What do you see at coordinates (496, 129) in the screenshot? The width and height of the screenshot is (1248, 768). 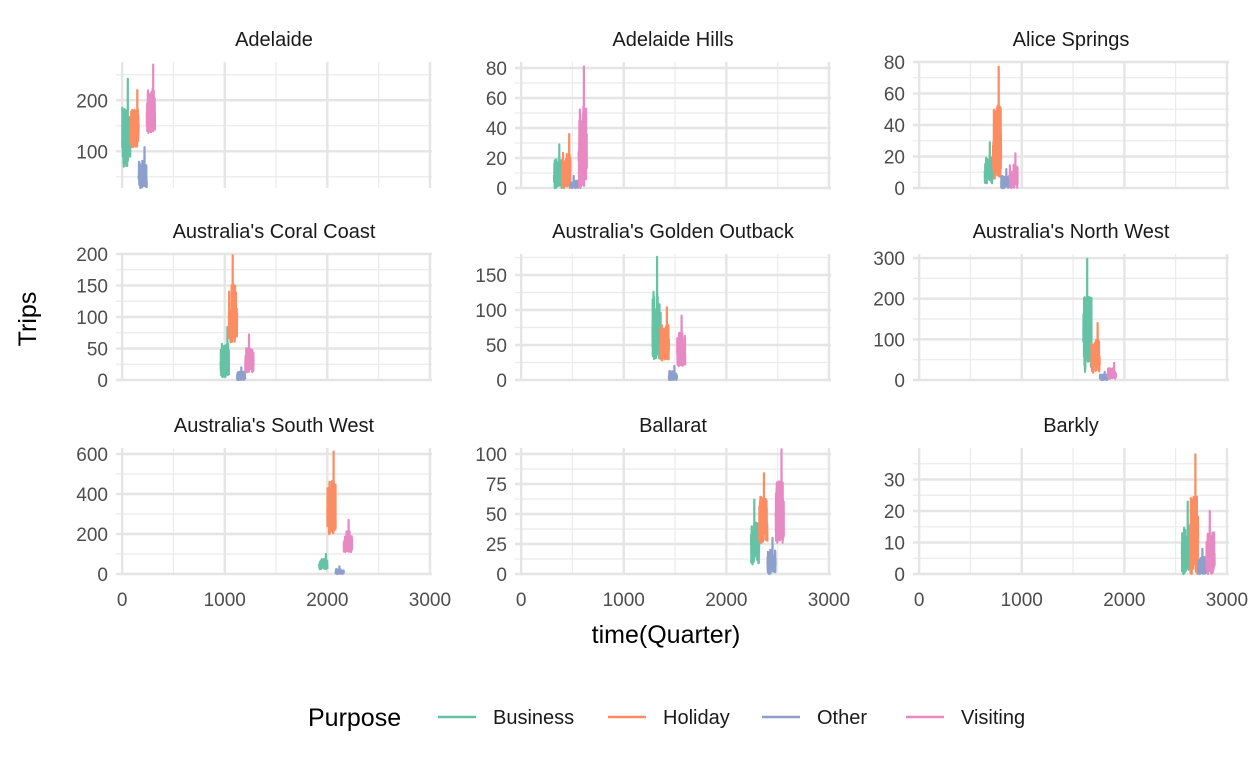 I see `y-tick-label: 40` at bounding box center [496, 129].